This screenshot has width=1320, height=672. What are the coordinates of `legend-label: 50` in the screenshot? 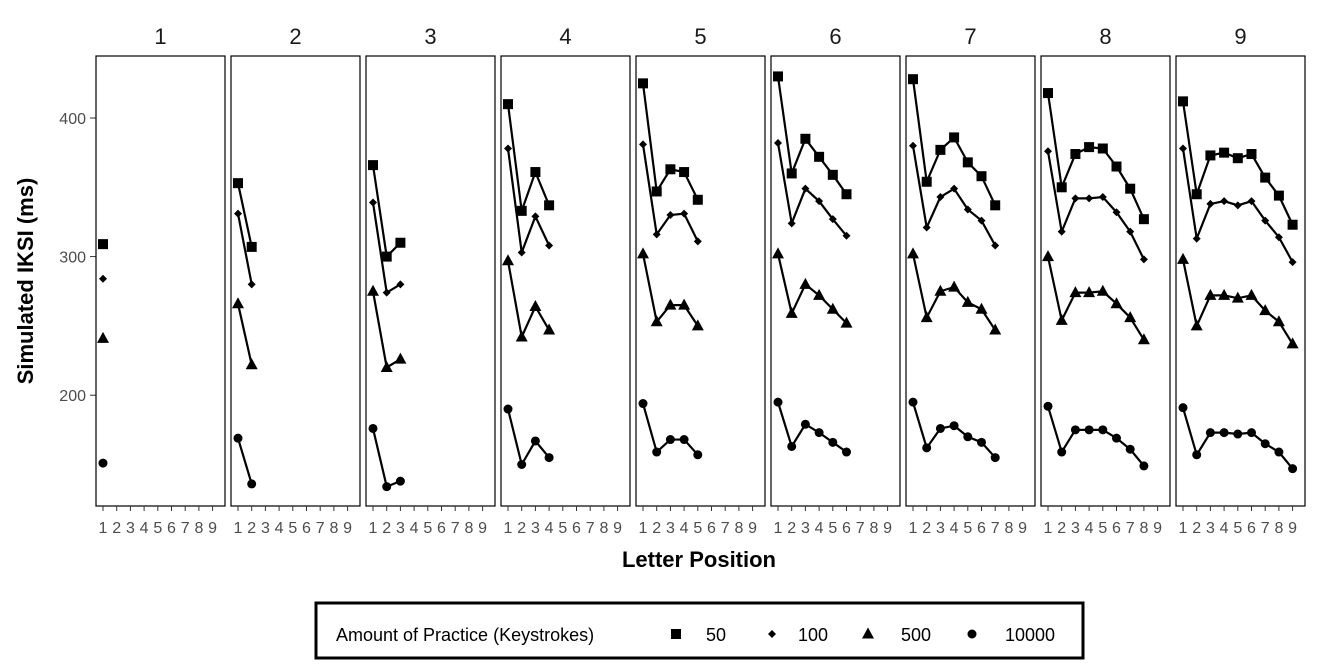 It's located at (716, 635).